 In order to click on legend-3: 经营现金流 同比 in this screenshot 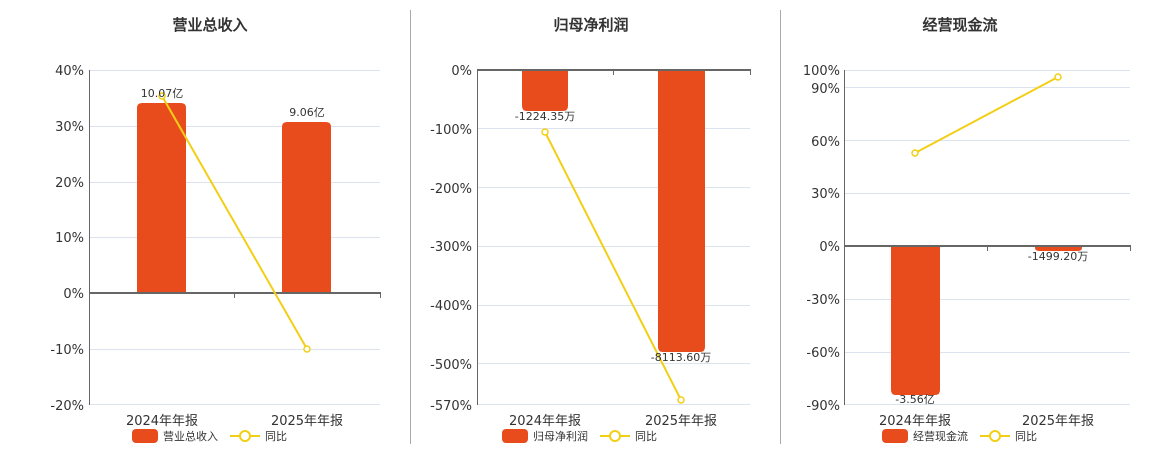, I will do `click(959, 436)`.